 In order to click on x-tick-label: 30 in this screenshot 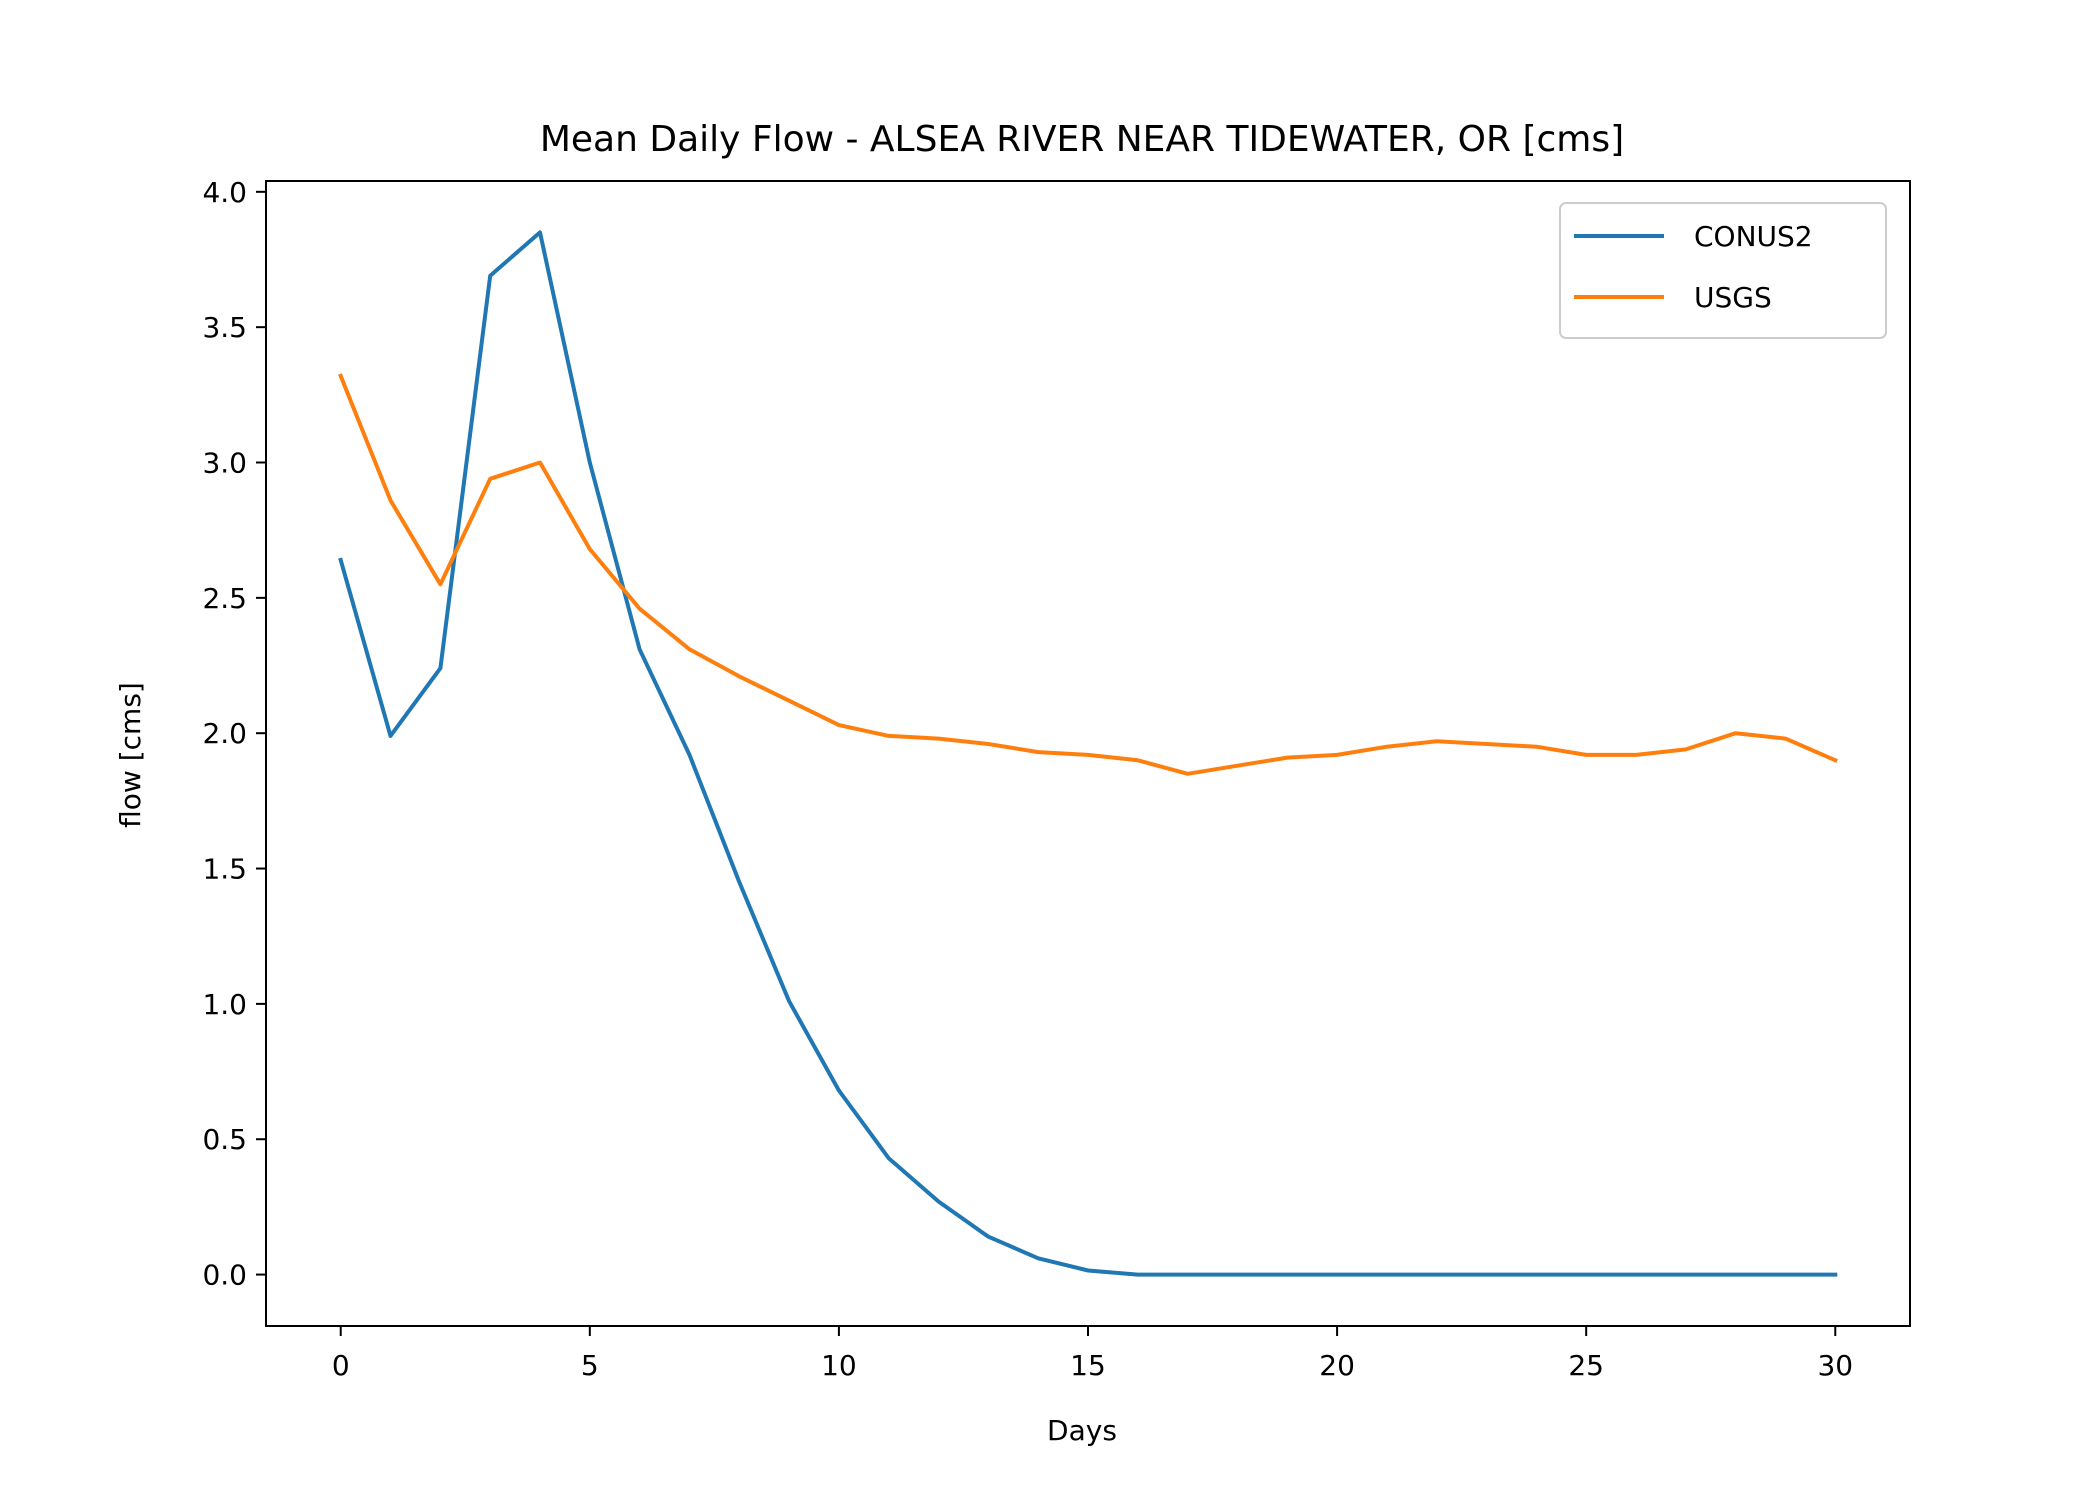, I will do `click(1835, 1365)`.